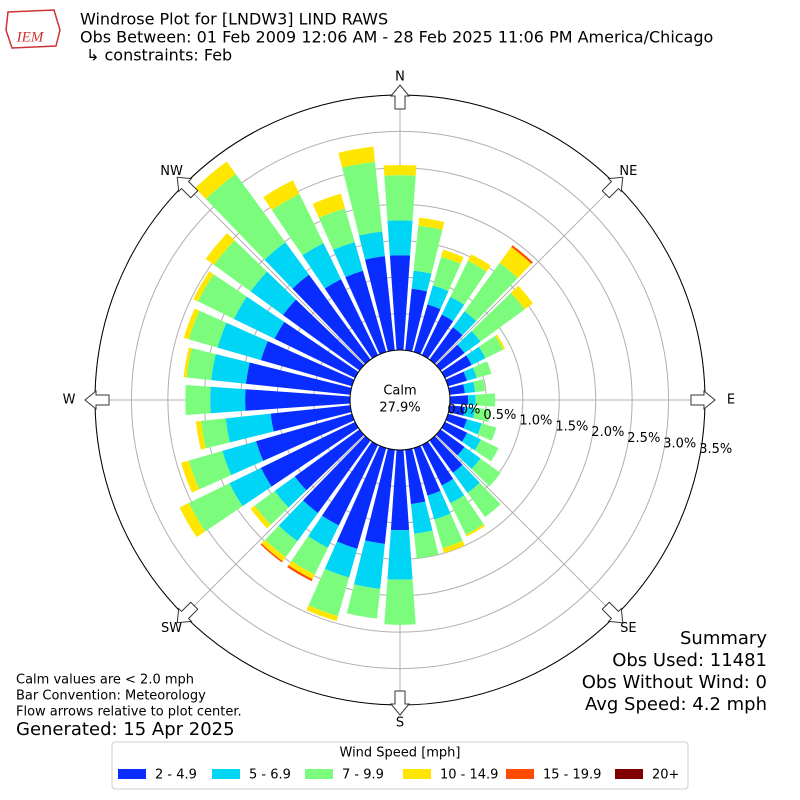 The image size is (800, 800). Describe the element at coordinates (499, 415) in the screenshot. I see `r-tick-label: 0.5%` at that location.